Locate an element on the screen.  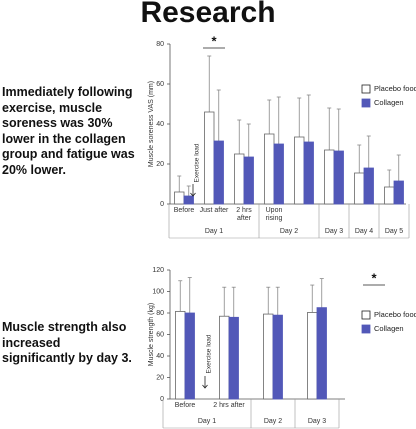
x-tick-label: Upon rising is located at coordinates (274, 214).